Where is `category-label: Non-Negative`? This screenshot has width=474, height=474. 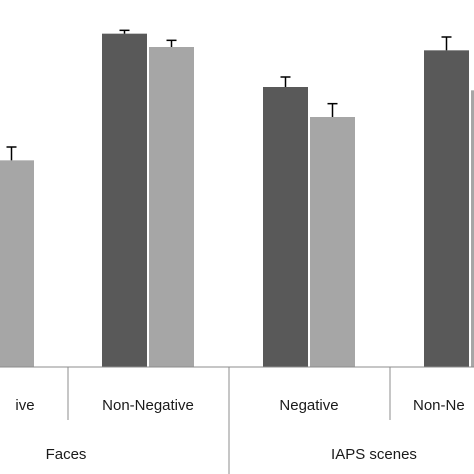 category-label: Non-Negative is located at coordinates (148, 405).